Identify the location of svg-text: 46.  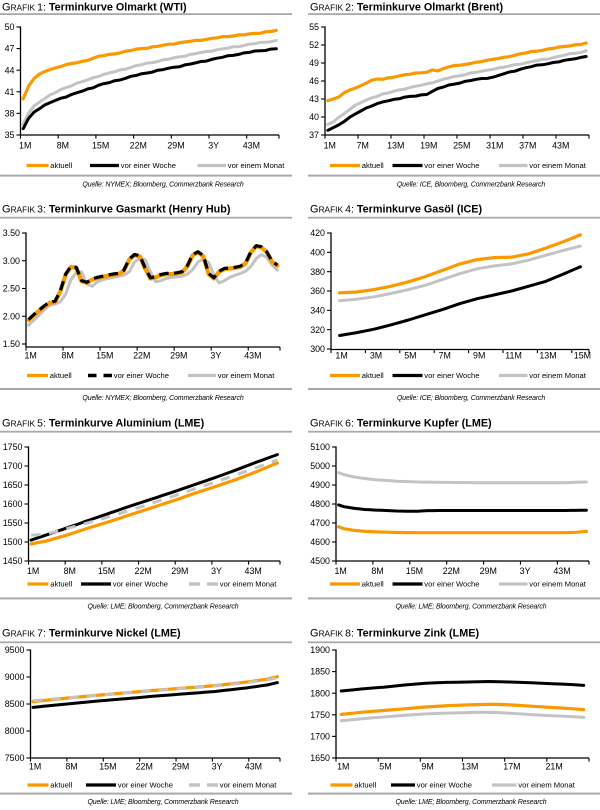
(314, 81).